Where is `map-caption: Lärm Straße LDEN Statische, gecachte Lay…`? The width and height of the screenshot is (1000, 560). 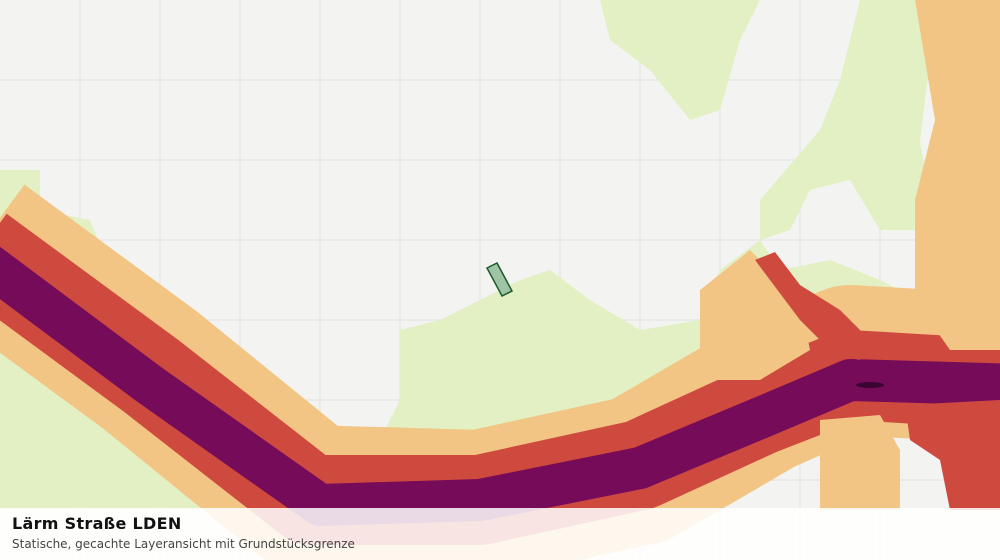
map-caption: Lärm Straße LDEN Statische, gecachte Lay… is located at coordinates (500, 534).